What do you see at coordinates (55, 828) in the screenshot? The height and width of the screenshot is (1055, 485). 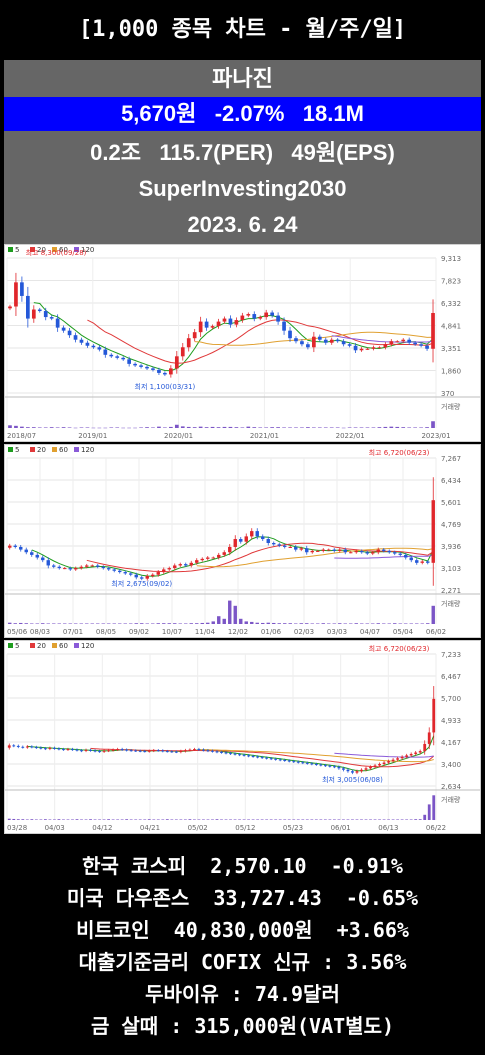 I see `x-tick-label: 04/03` at bounding box center [55, 828].